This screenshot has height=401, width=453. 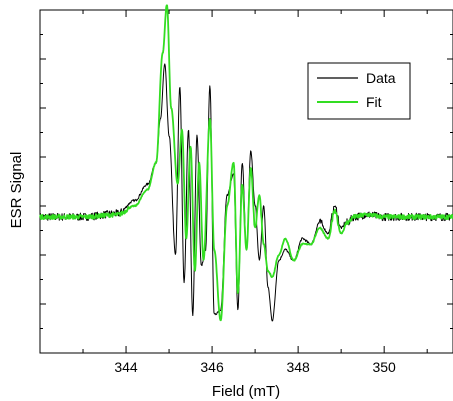 What do you see at coordinates (212, 367) in the screenshot?
I see `x-tick-label: 346` at bounding box center [212, 367].